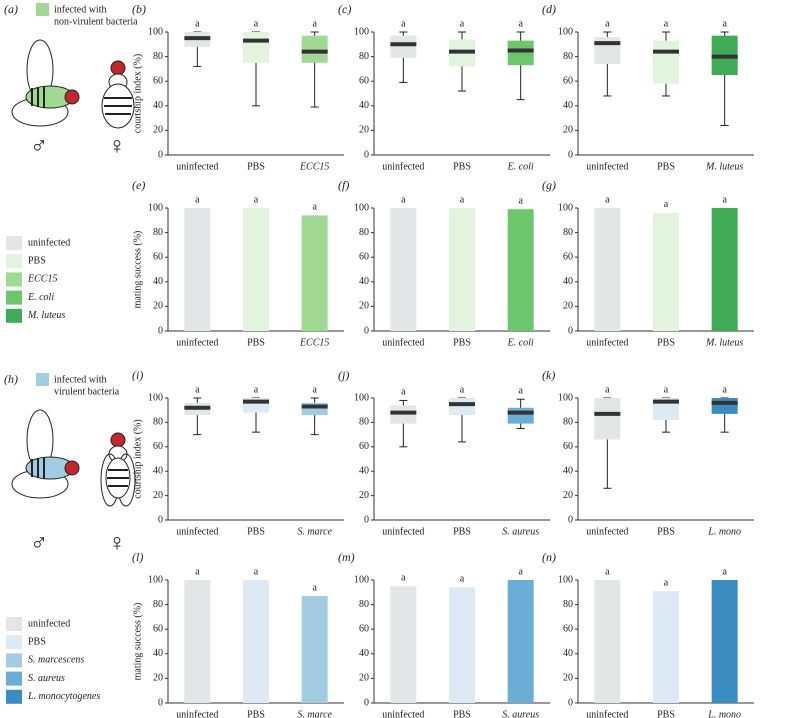  What do you see at coordinates (80, 9) in the screenshot?
I see `legend-text: infected with` at bounding box center [80, 9].